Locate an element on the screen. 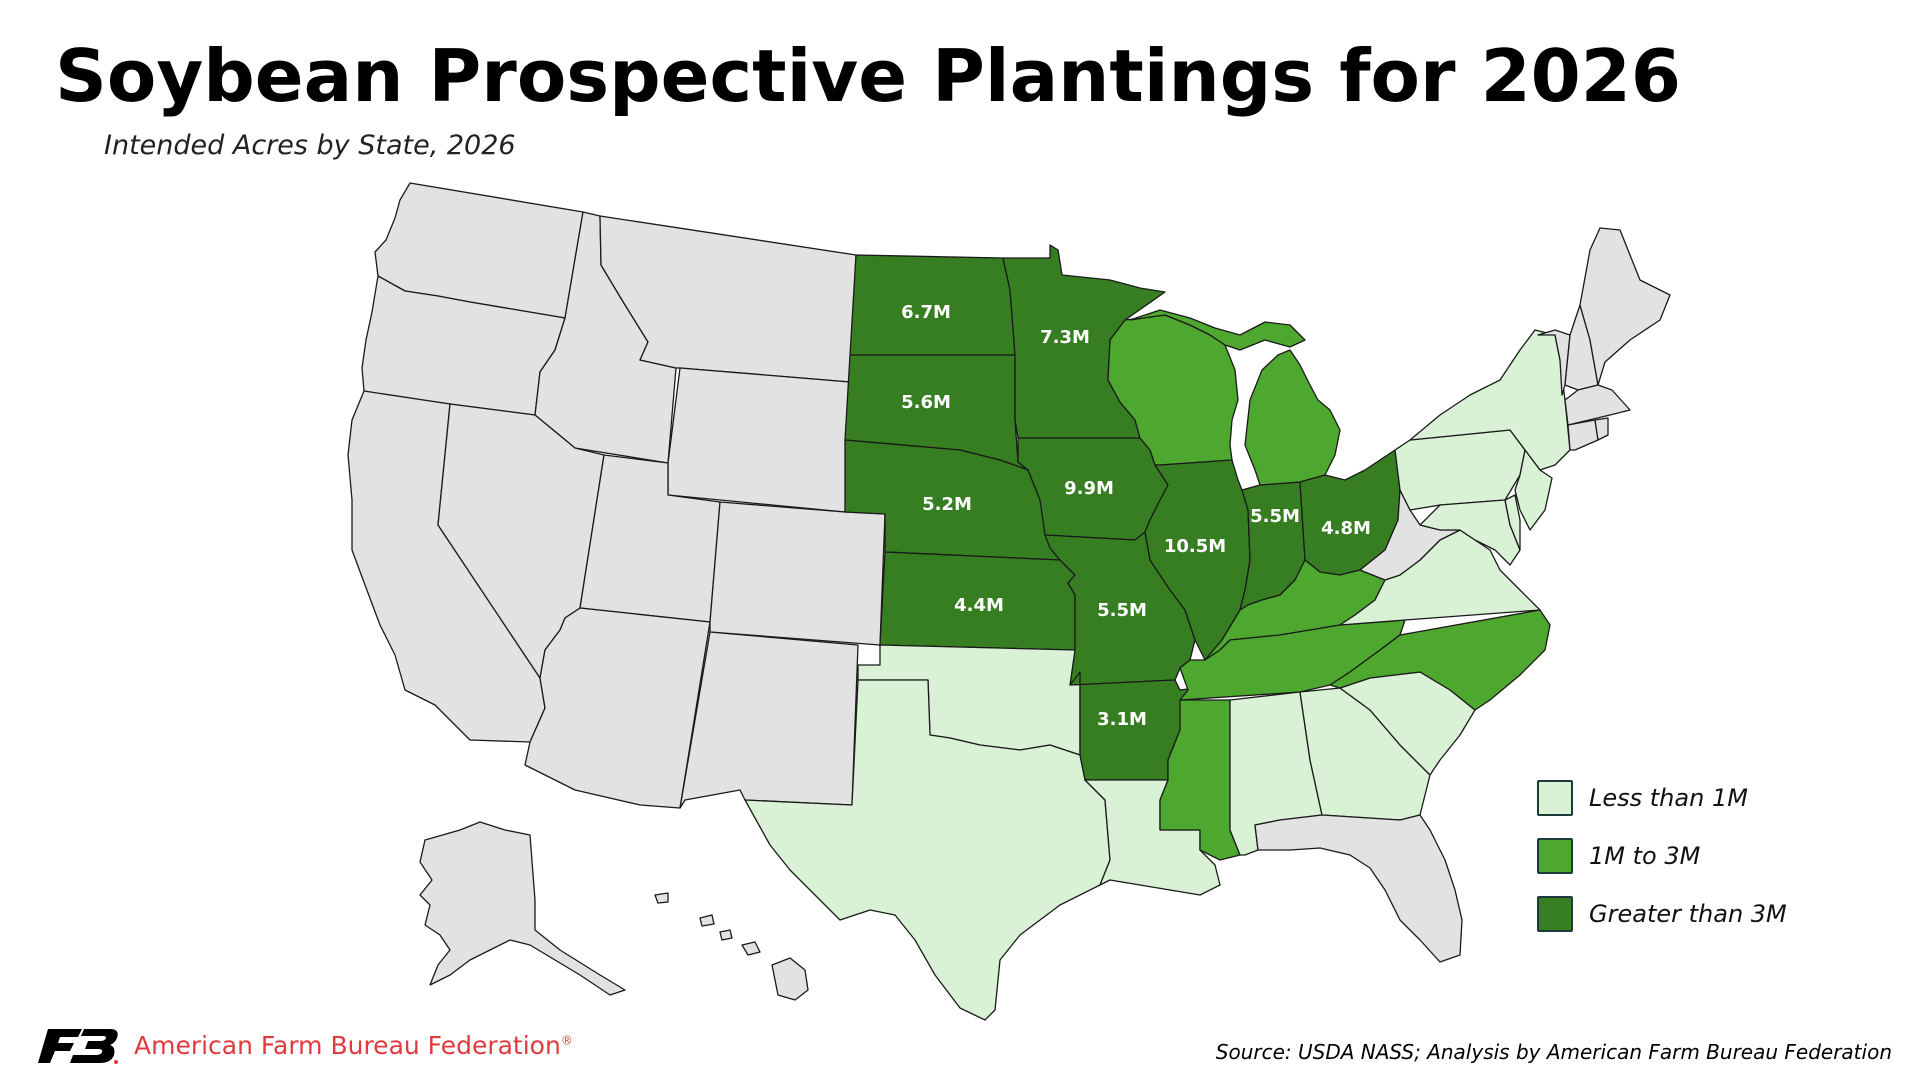 The width and height of the screenshot is (1919, 1079). label-mo: 5.5M is located at coordinates (1122, 610).